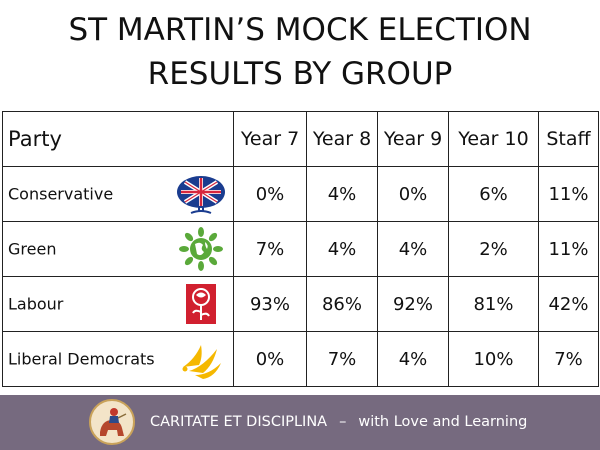  I want to click on green-earth-logo-icon, so click(201, 249).